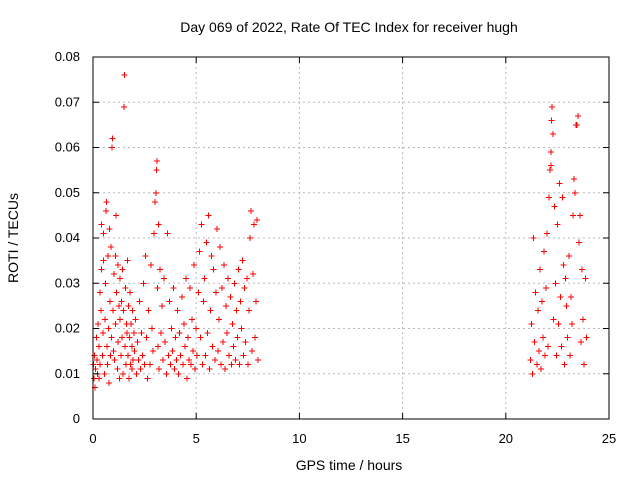  I want to click on y-tick-label: 0.02, so click(67, 328).